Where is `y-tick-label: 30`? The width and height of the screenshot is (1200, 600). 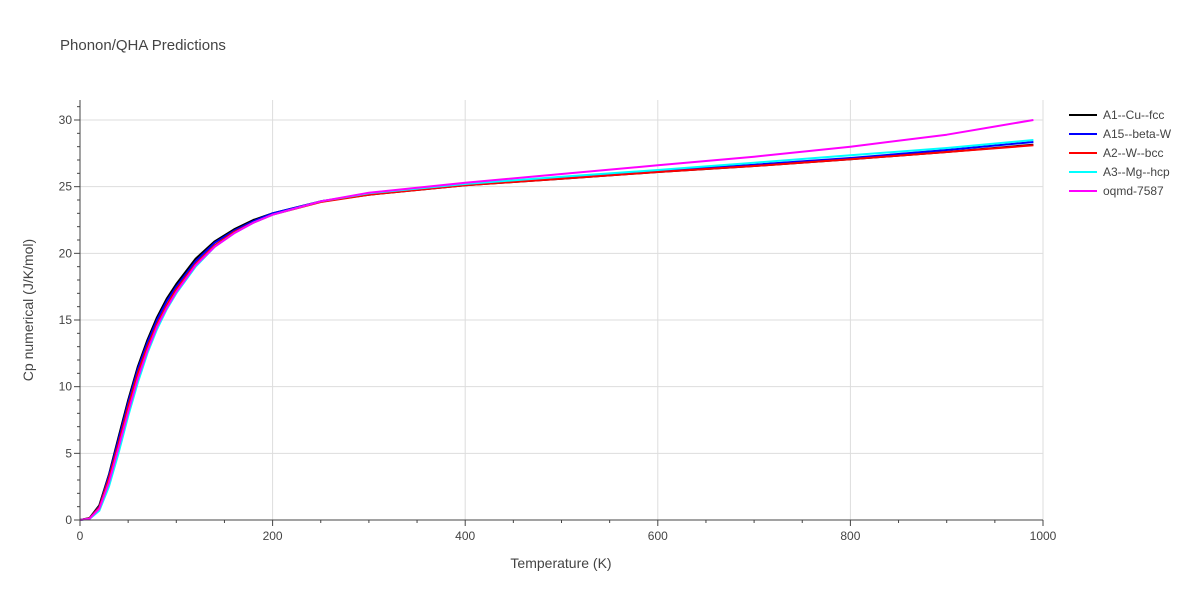
y-tick-label: 30 is located at coordinates (66, 120).